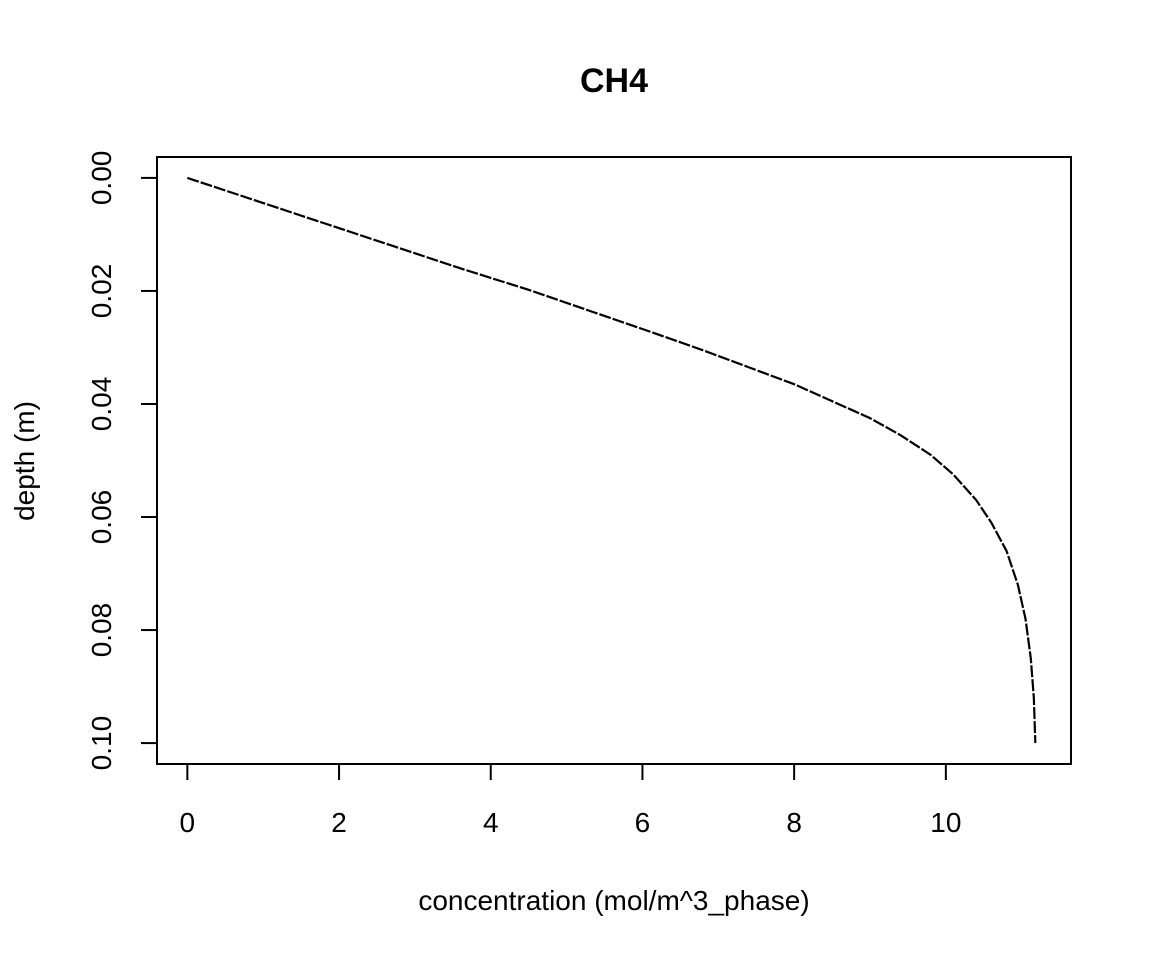 This screenshot has height=960, width=1152. Describe the element at coordinates (101, 630) in the screenshot. I see `y-tick-label: 0.08` at that location.